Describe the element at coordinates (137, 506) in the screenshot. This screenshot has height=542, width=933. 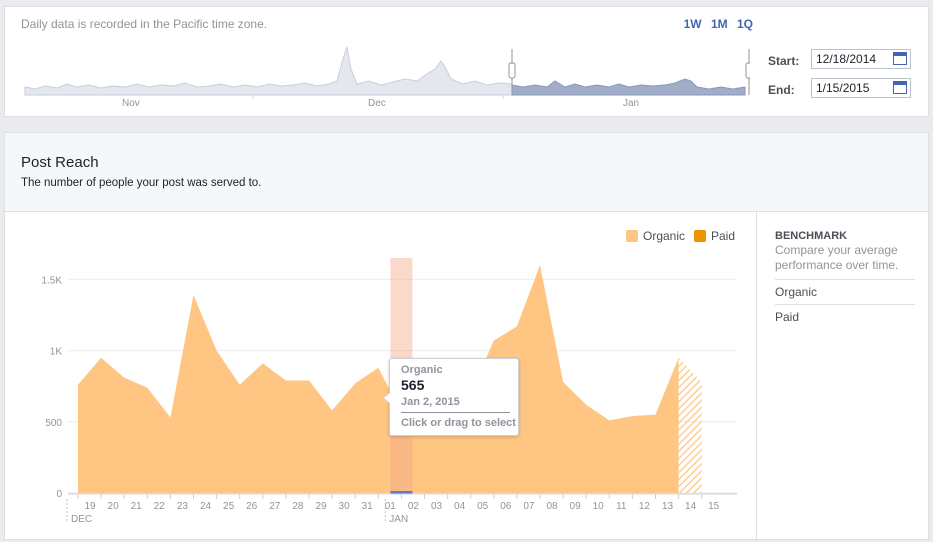
I see `x-tick-label: 21` at that location.